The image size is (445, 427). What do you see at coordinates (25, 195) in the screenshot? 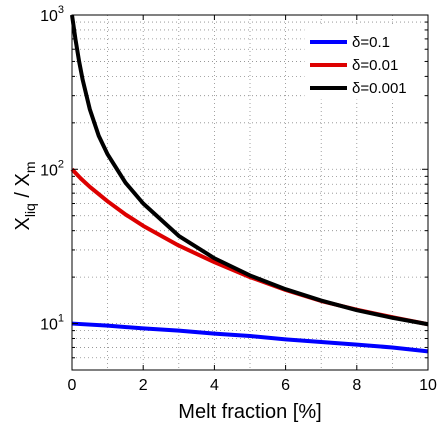
I see `y-axis-label: Xliq / Xm` at bounding box center [25, 195].